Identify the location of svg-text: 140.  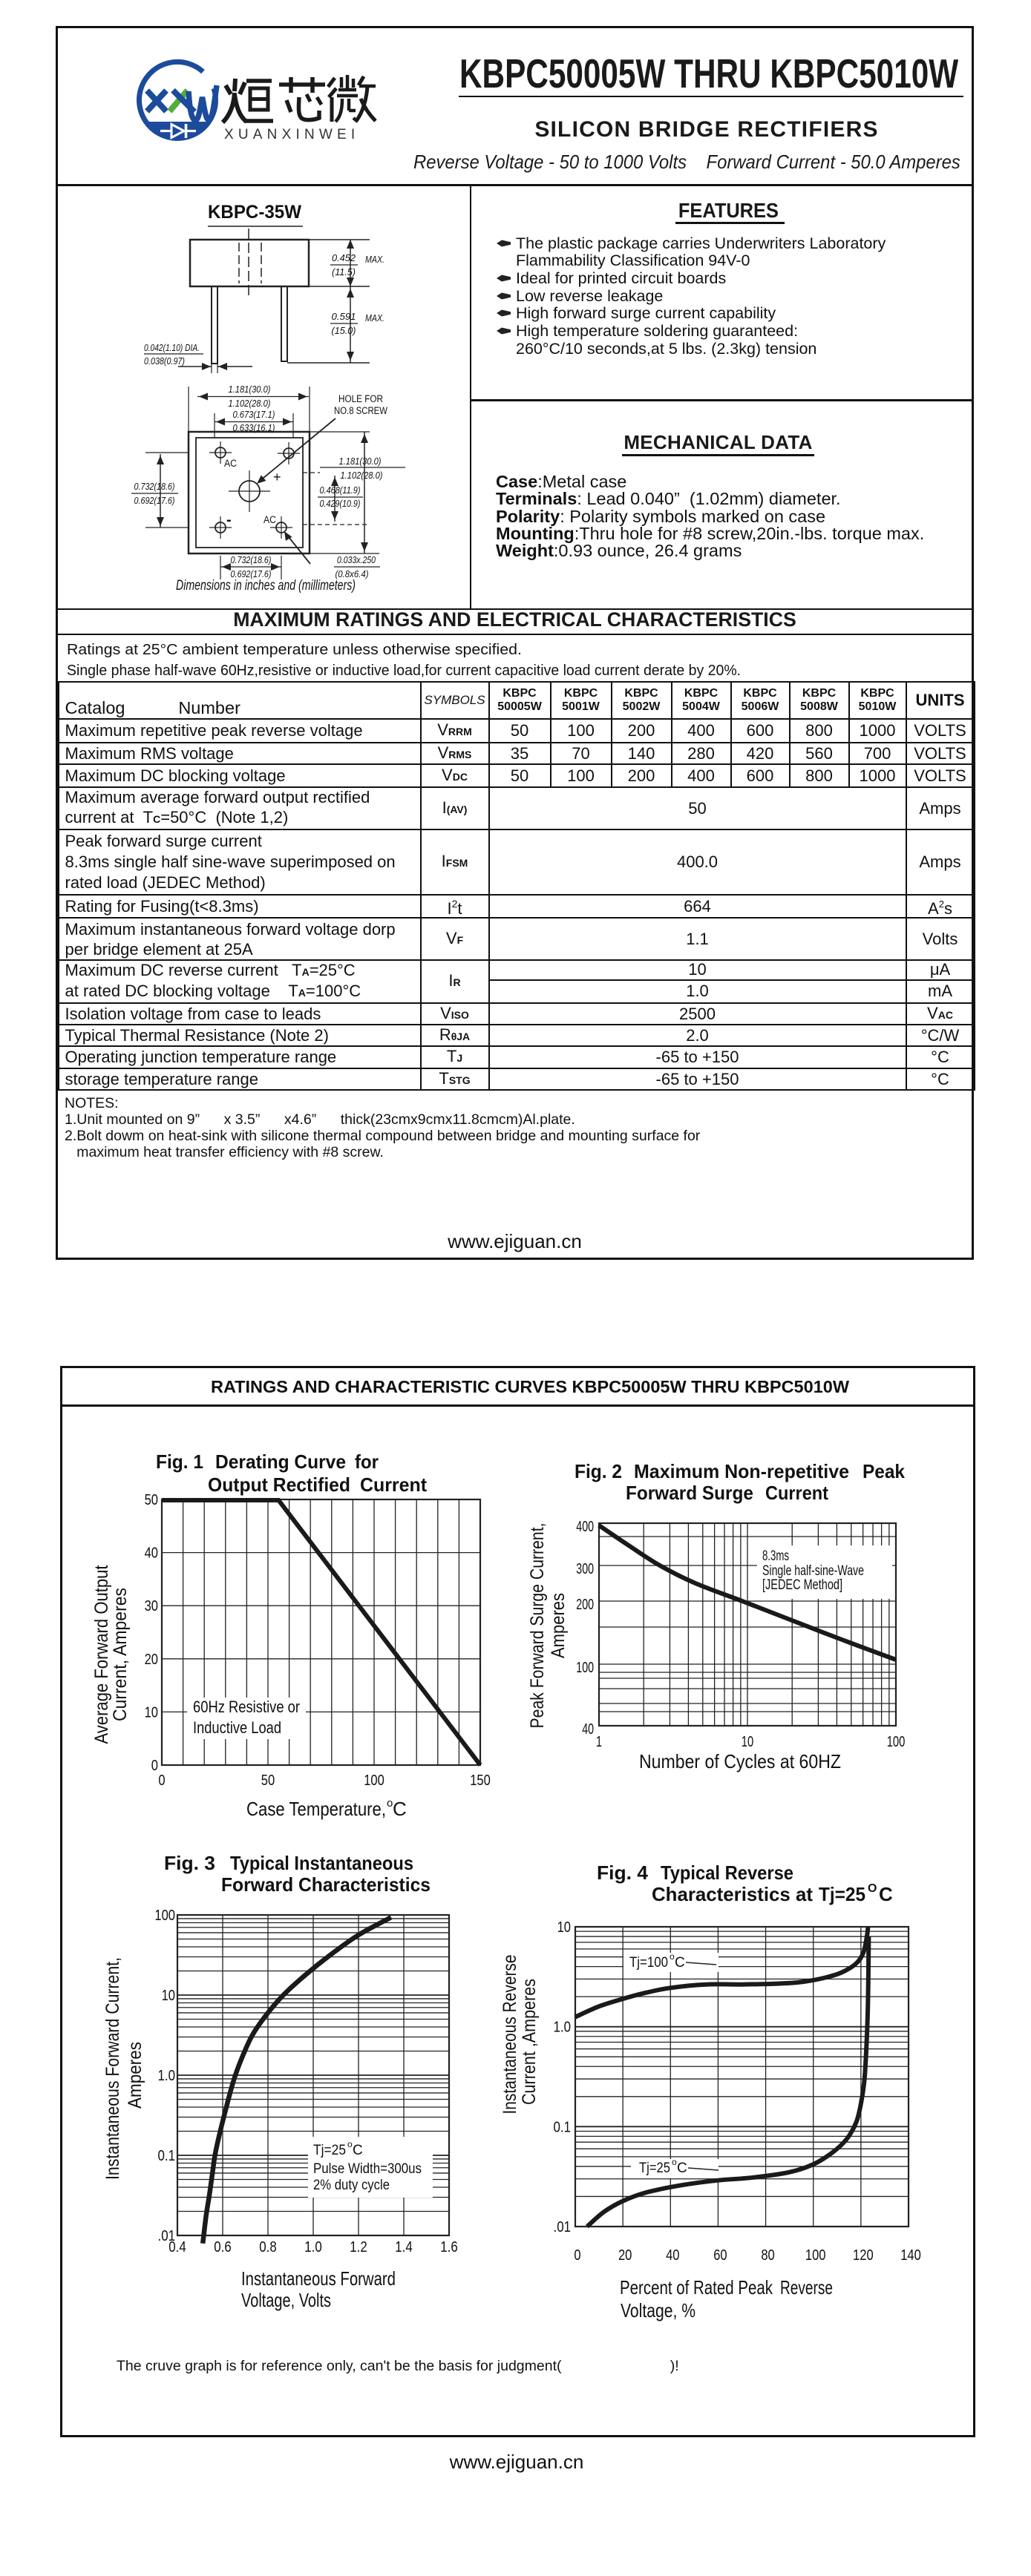
(910, 2255).